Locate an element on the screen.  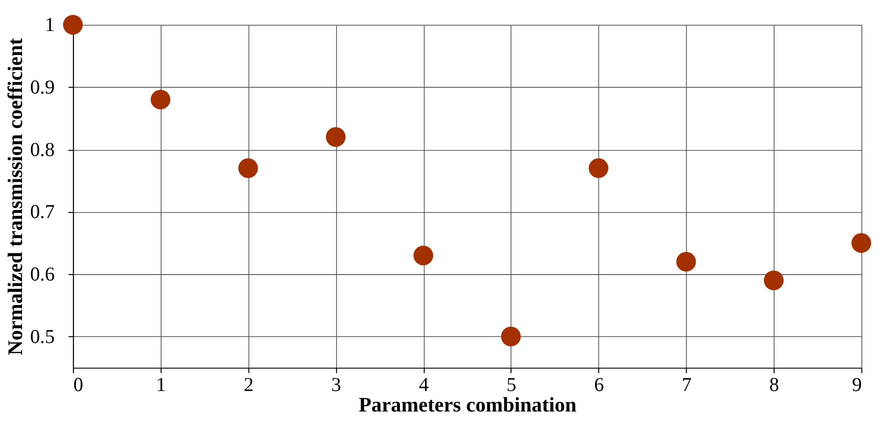
x-tick-label: 5 is located at coordinates (511, 385).